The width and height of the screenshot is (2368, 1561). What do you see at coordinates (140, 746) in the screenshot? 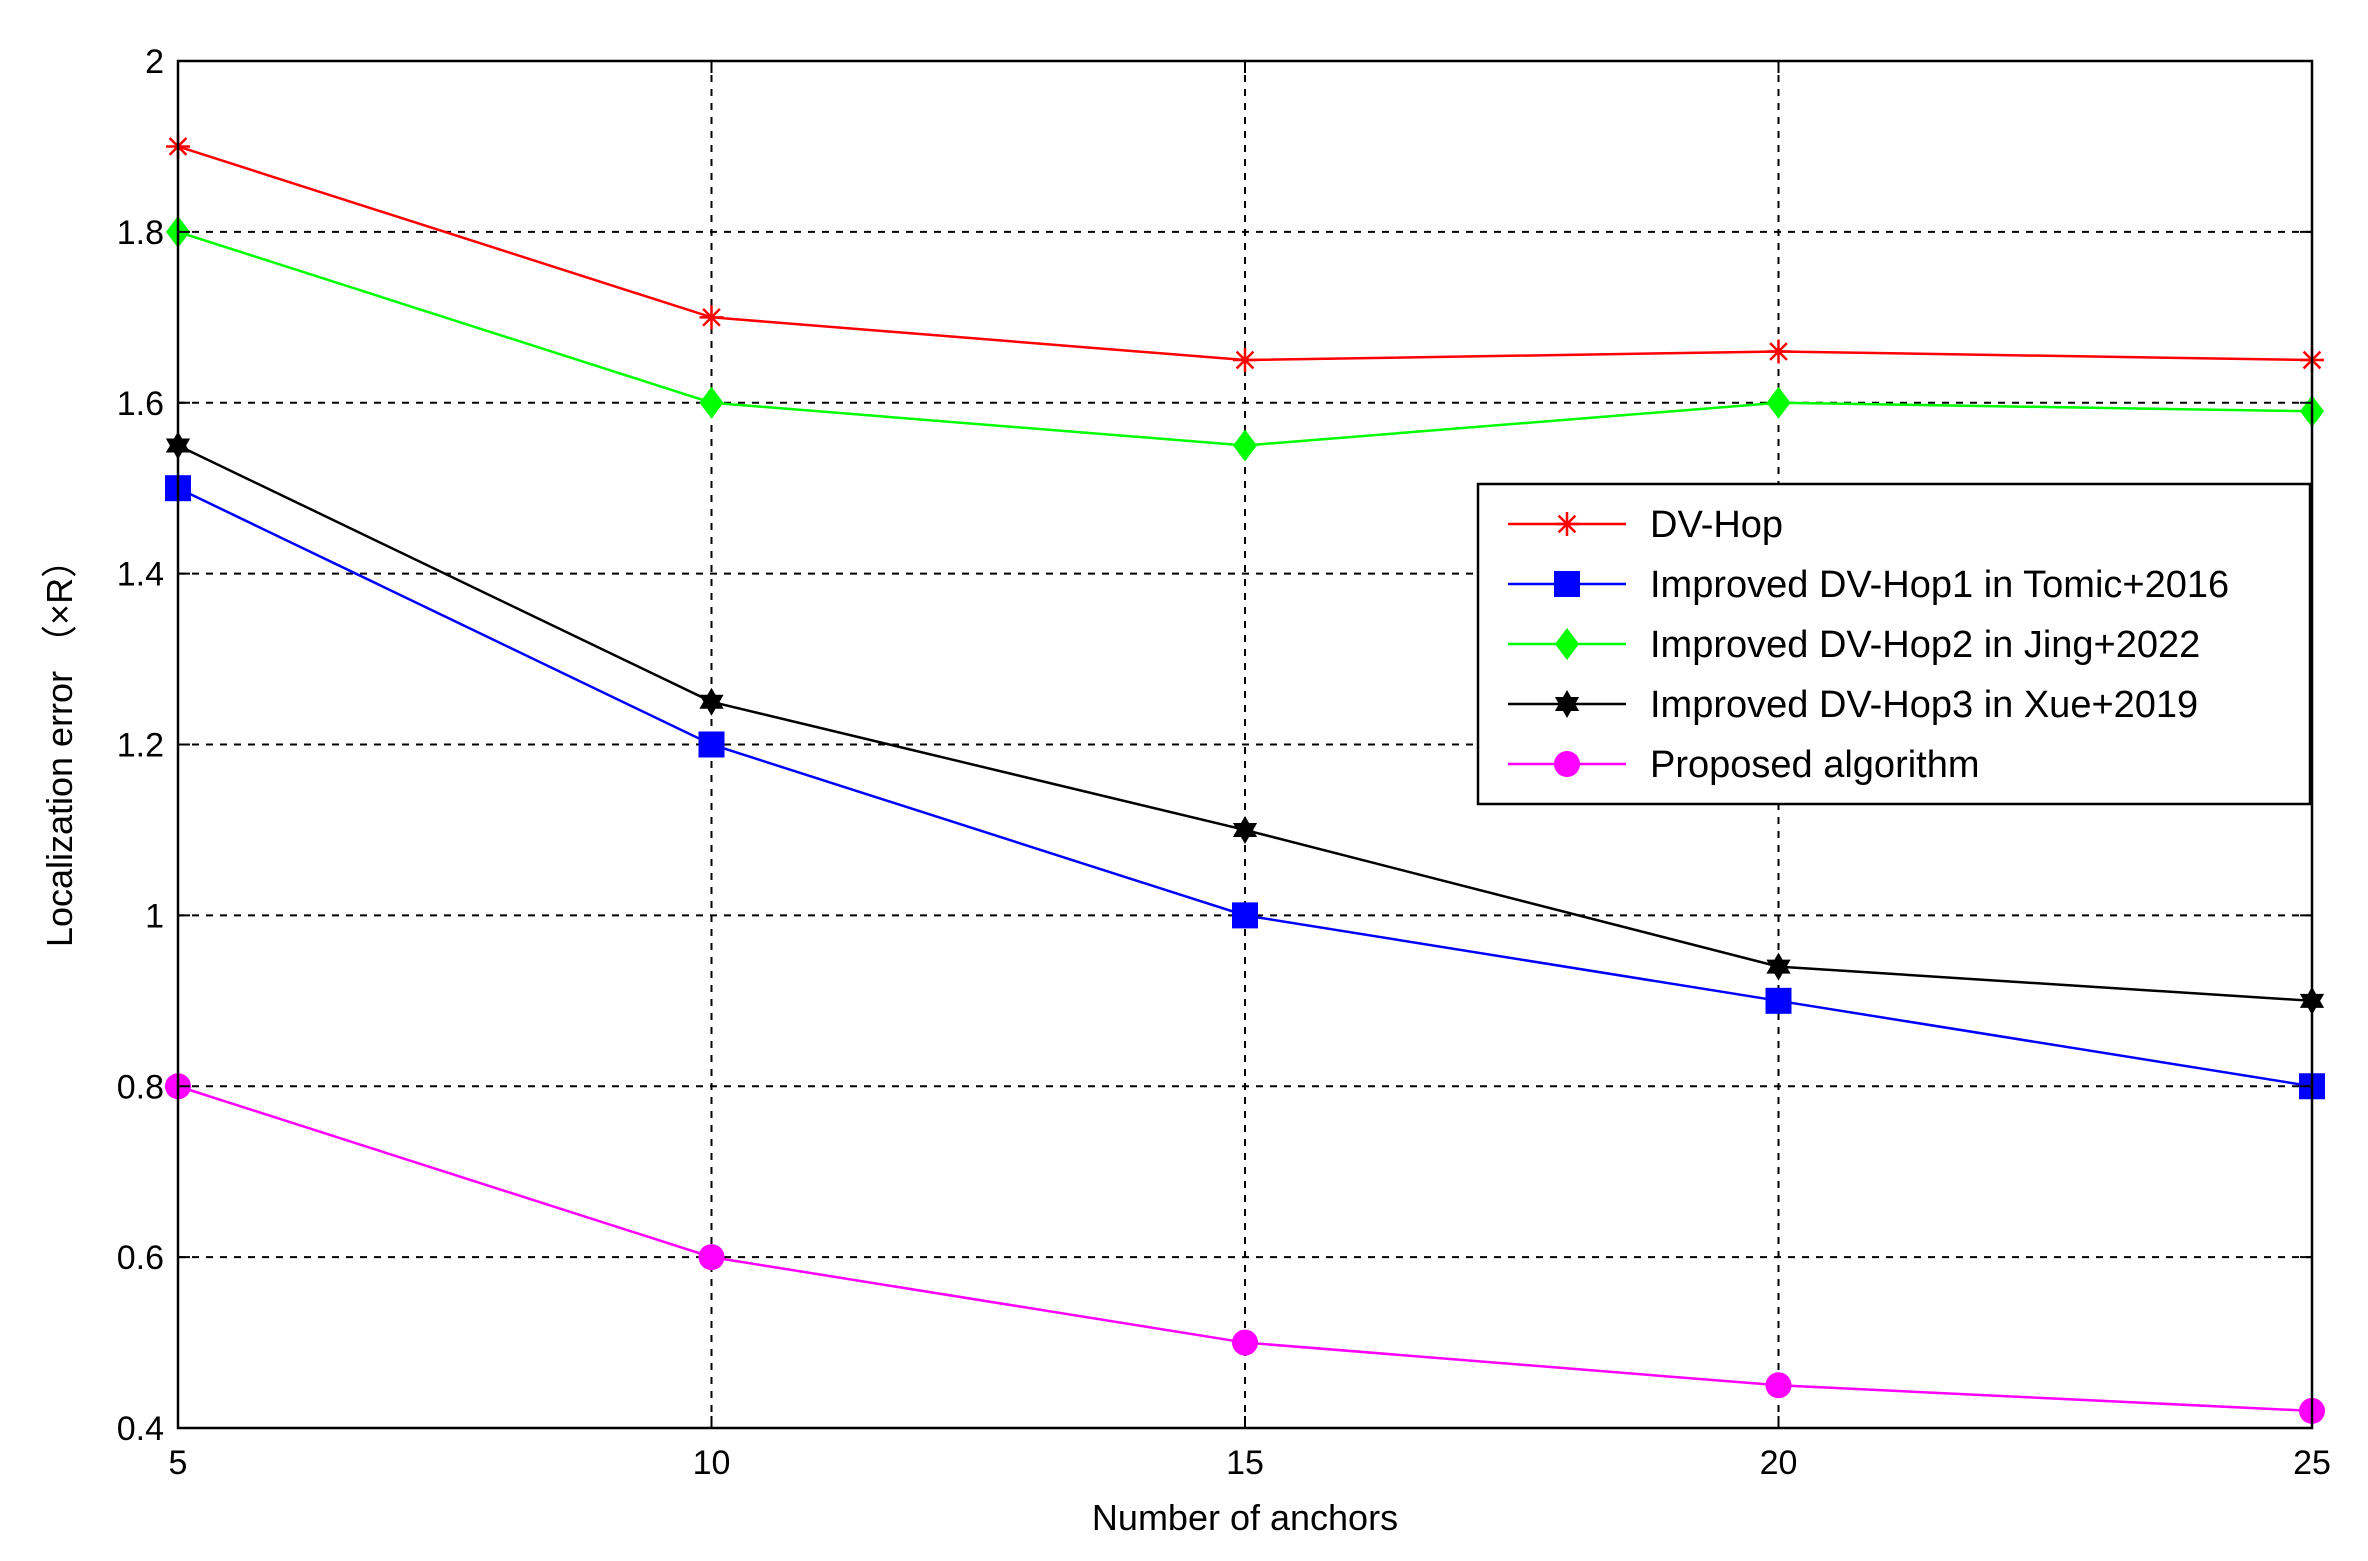
I see `y-tick-label: 1.2` at bounding box center [140, 746].